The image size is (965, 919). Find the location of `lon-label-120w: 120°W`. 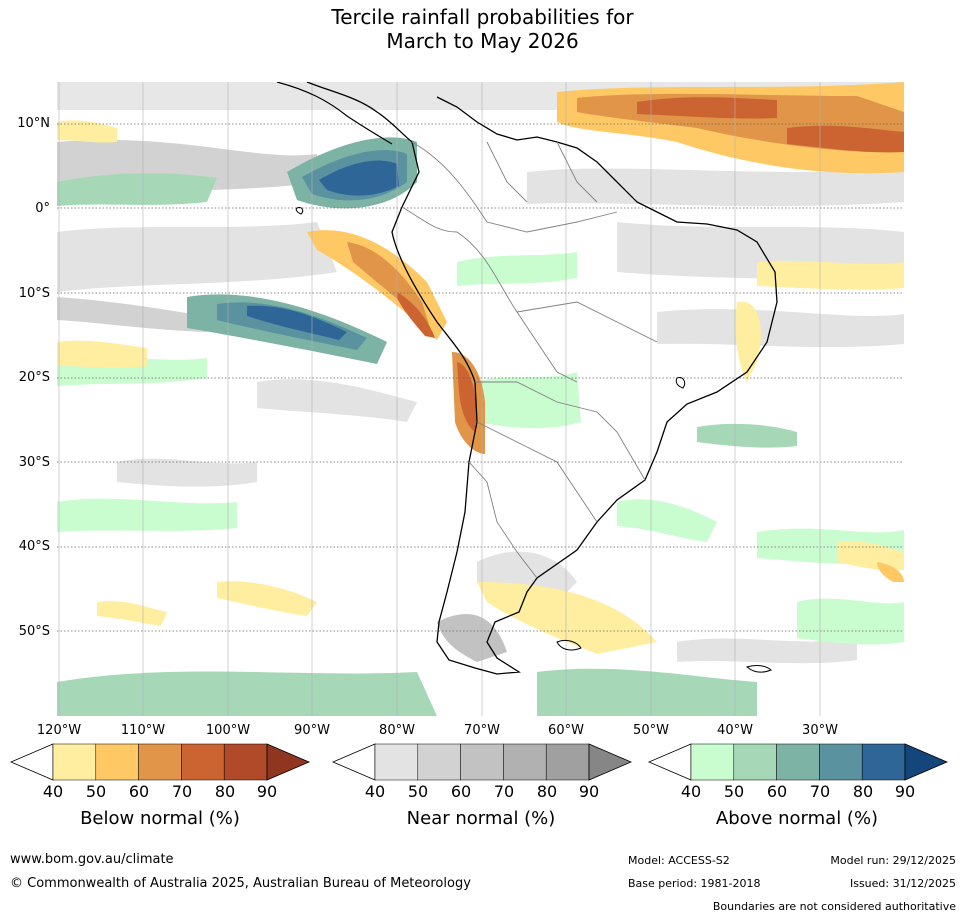

lon-label-120w: 120°W is located at coordinates (59, 730).